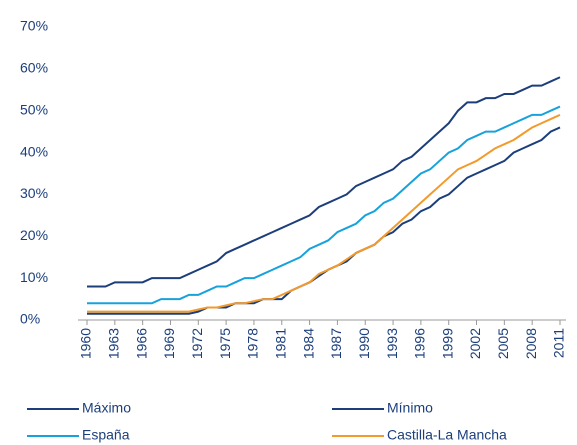  I want to click on legend-label: Castilla-La Mancha, so click(447, 435).